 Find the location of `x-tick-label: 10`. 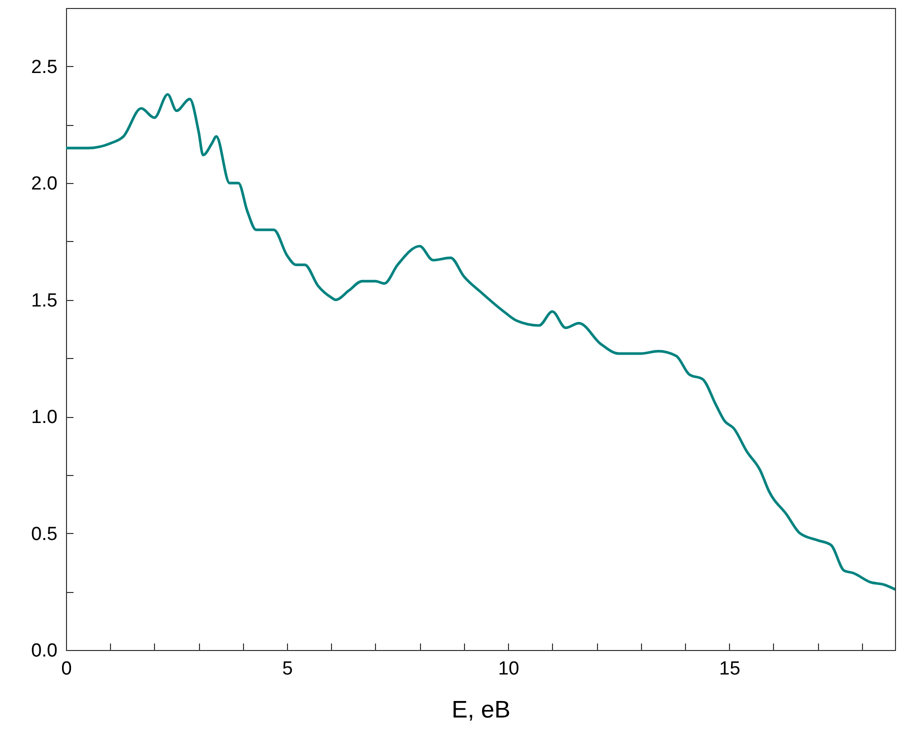

x-tick-label: 10 is located at coordinates (509, 669).